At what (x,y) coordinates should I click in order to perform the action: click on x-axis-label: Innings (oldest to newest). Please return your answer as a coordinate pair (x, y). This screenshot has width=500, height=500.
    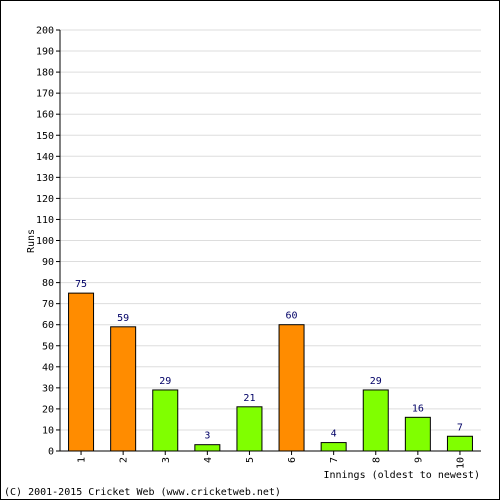
    Looking at the image, I should click on (401, 475).